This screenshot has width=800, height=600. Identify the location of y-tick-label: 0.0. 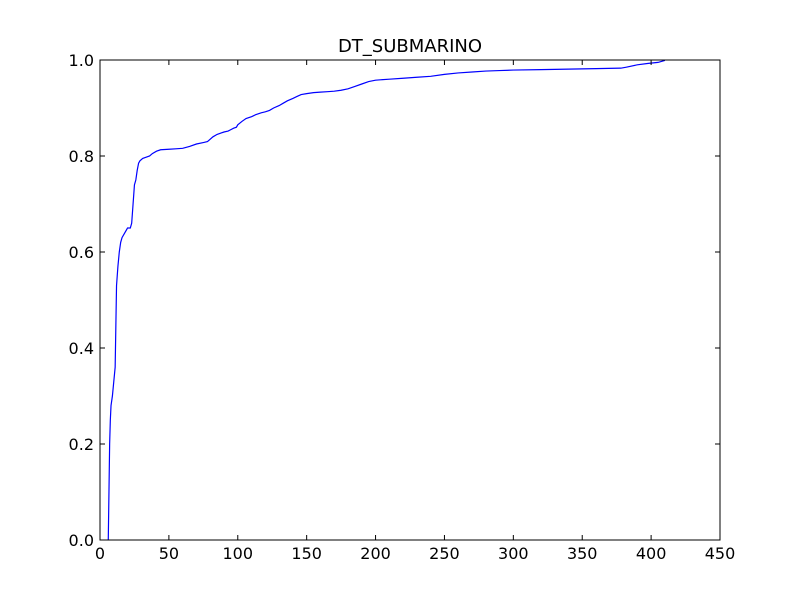
(81, 540).